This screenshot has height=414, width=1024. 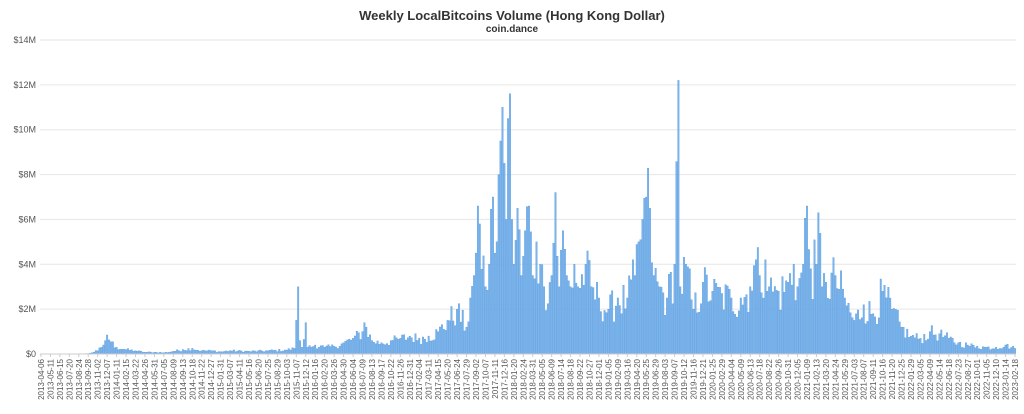 I want to click on x-tick-label: 2019-10-12, so click(x=684, y=378).